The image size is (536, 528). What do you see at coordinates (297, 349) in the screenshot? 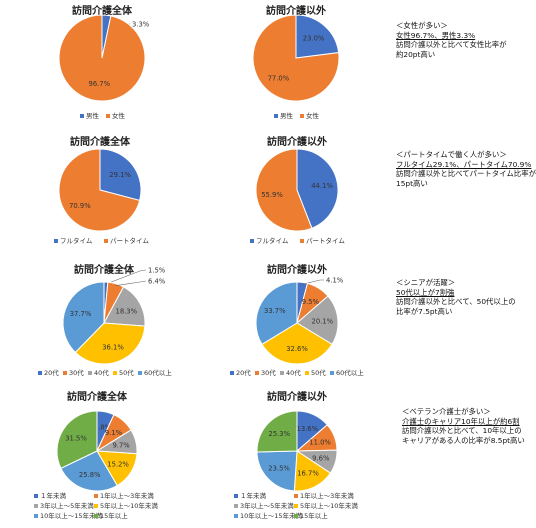
I see `data-label: 32.6%` at bounding box center [297, 349].